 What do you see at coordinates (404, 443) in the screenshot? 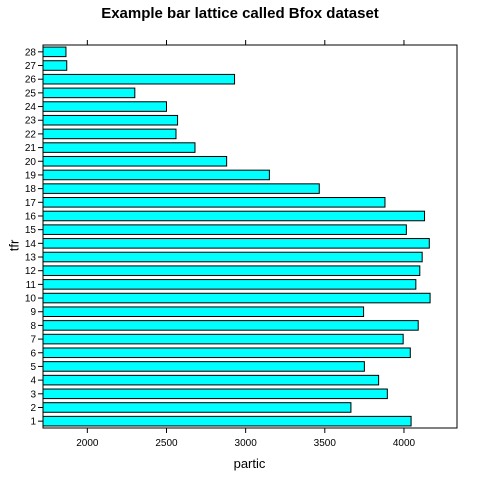
I see `x-tick-label-4000: 4000` at bounding box center [404, 443].